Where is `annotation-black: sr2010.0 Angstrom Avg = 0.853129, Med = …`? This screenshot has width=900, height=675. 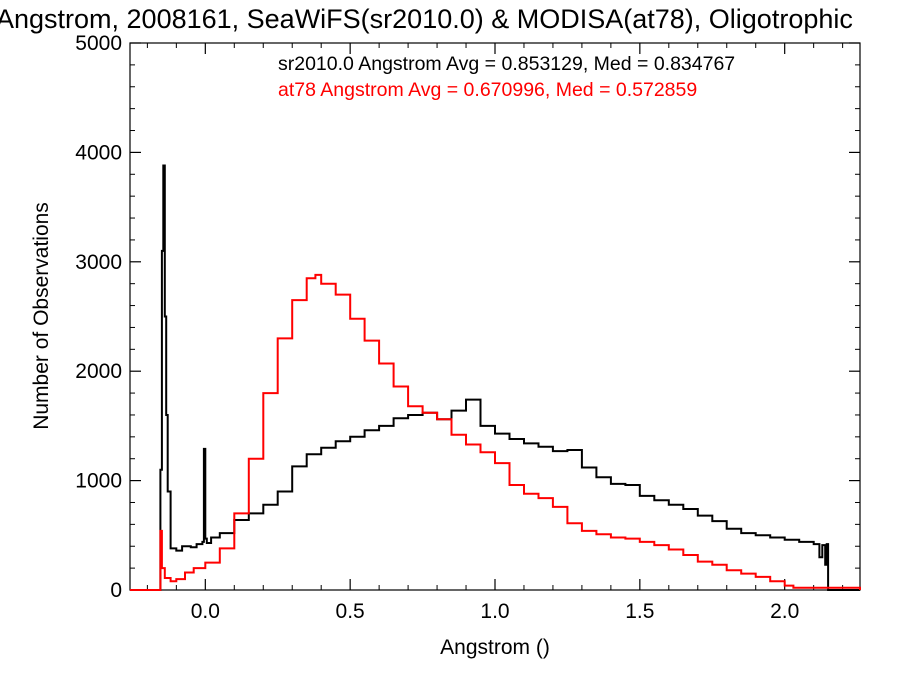
annotation-black: sr2010.0 Angstrom Avg = 0.853129, Med = … is located at coordinates (506, 64).